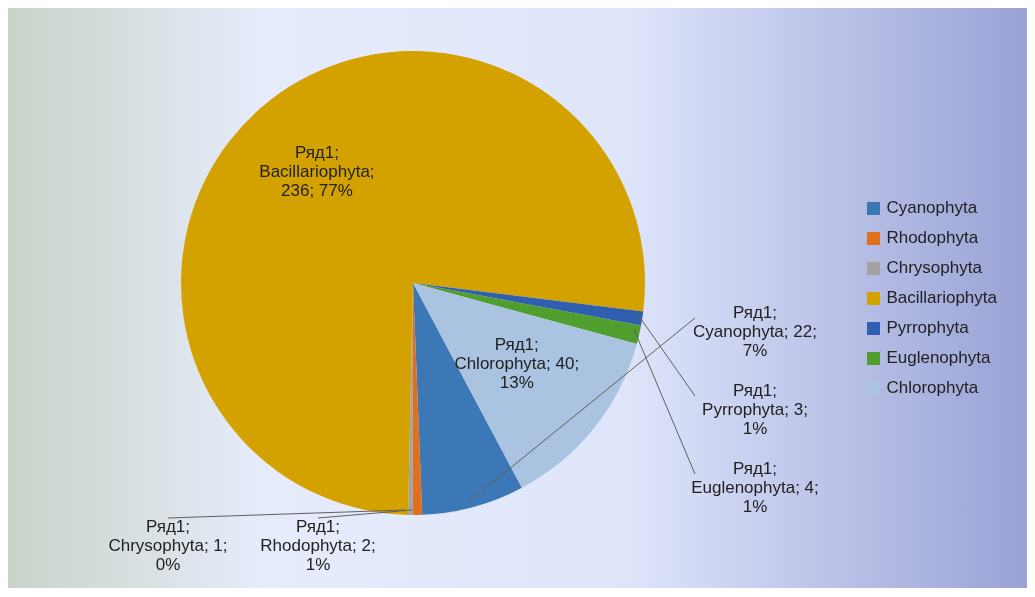 Image resolution: width=1035 pixels, height=597 pixels. Describe the element at coordinates (755, 409) in the screenshot. I see `data-label: Ряд1; Pyrrophyta; 3; 1%` at that location.